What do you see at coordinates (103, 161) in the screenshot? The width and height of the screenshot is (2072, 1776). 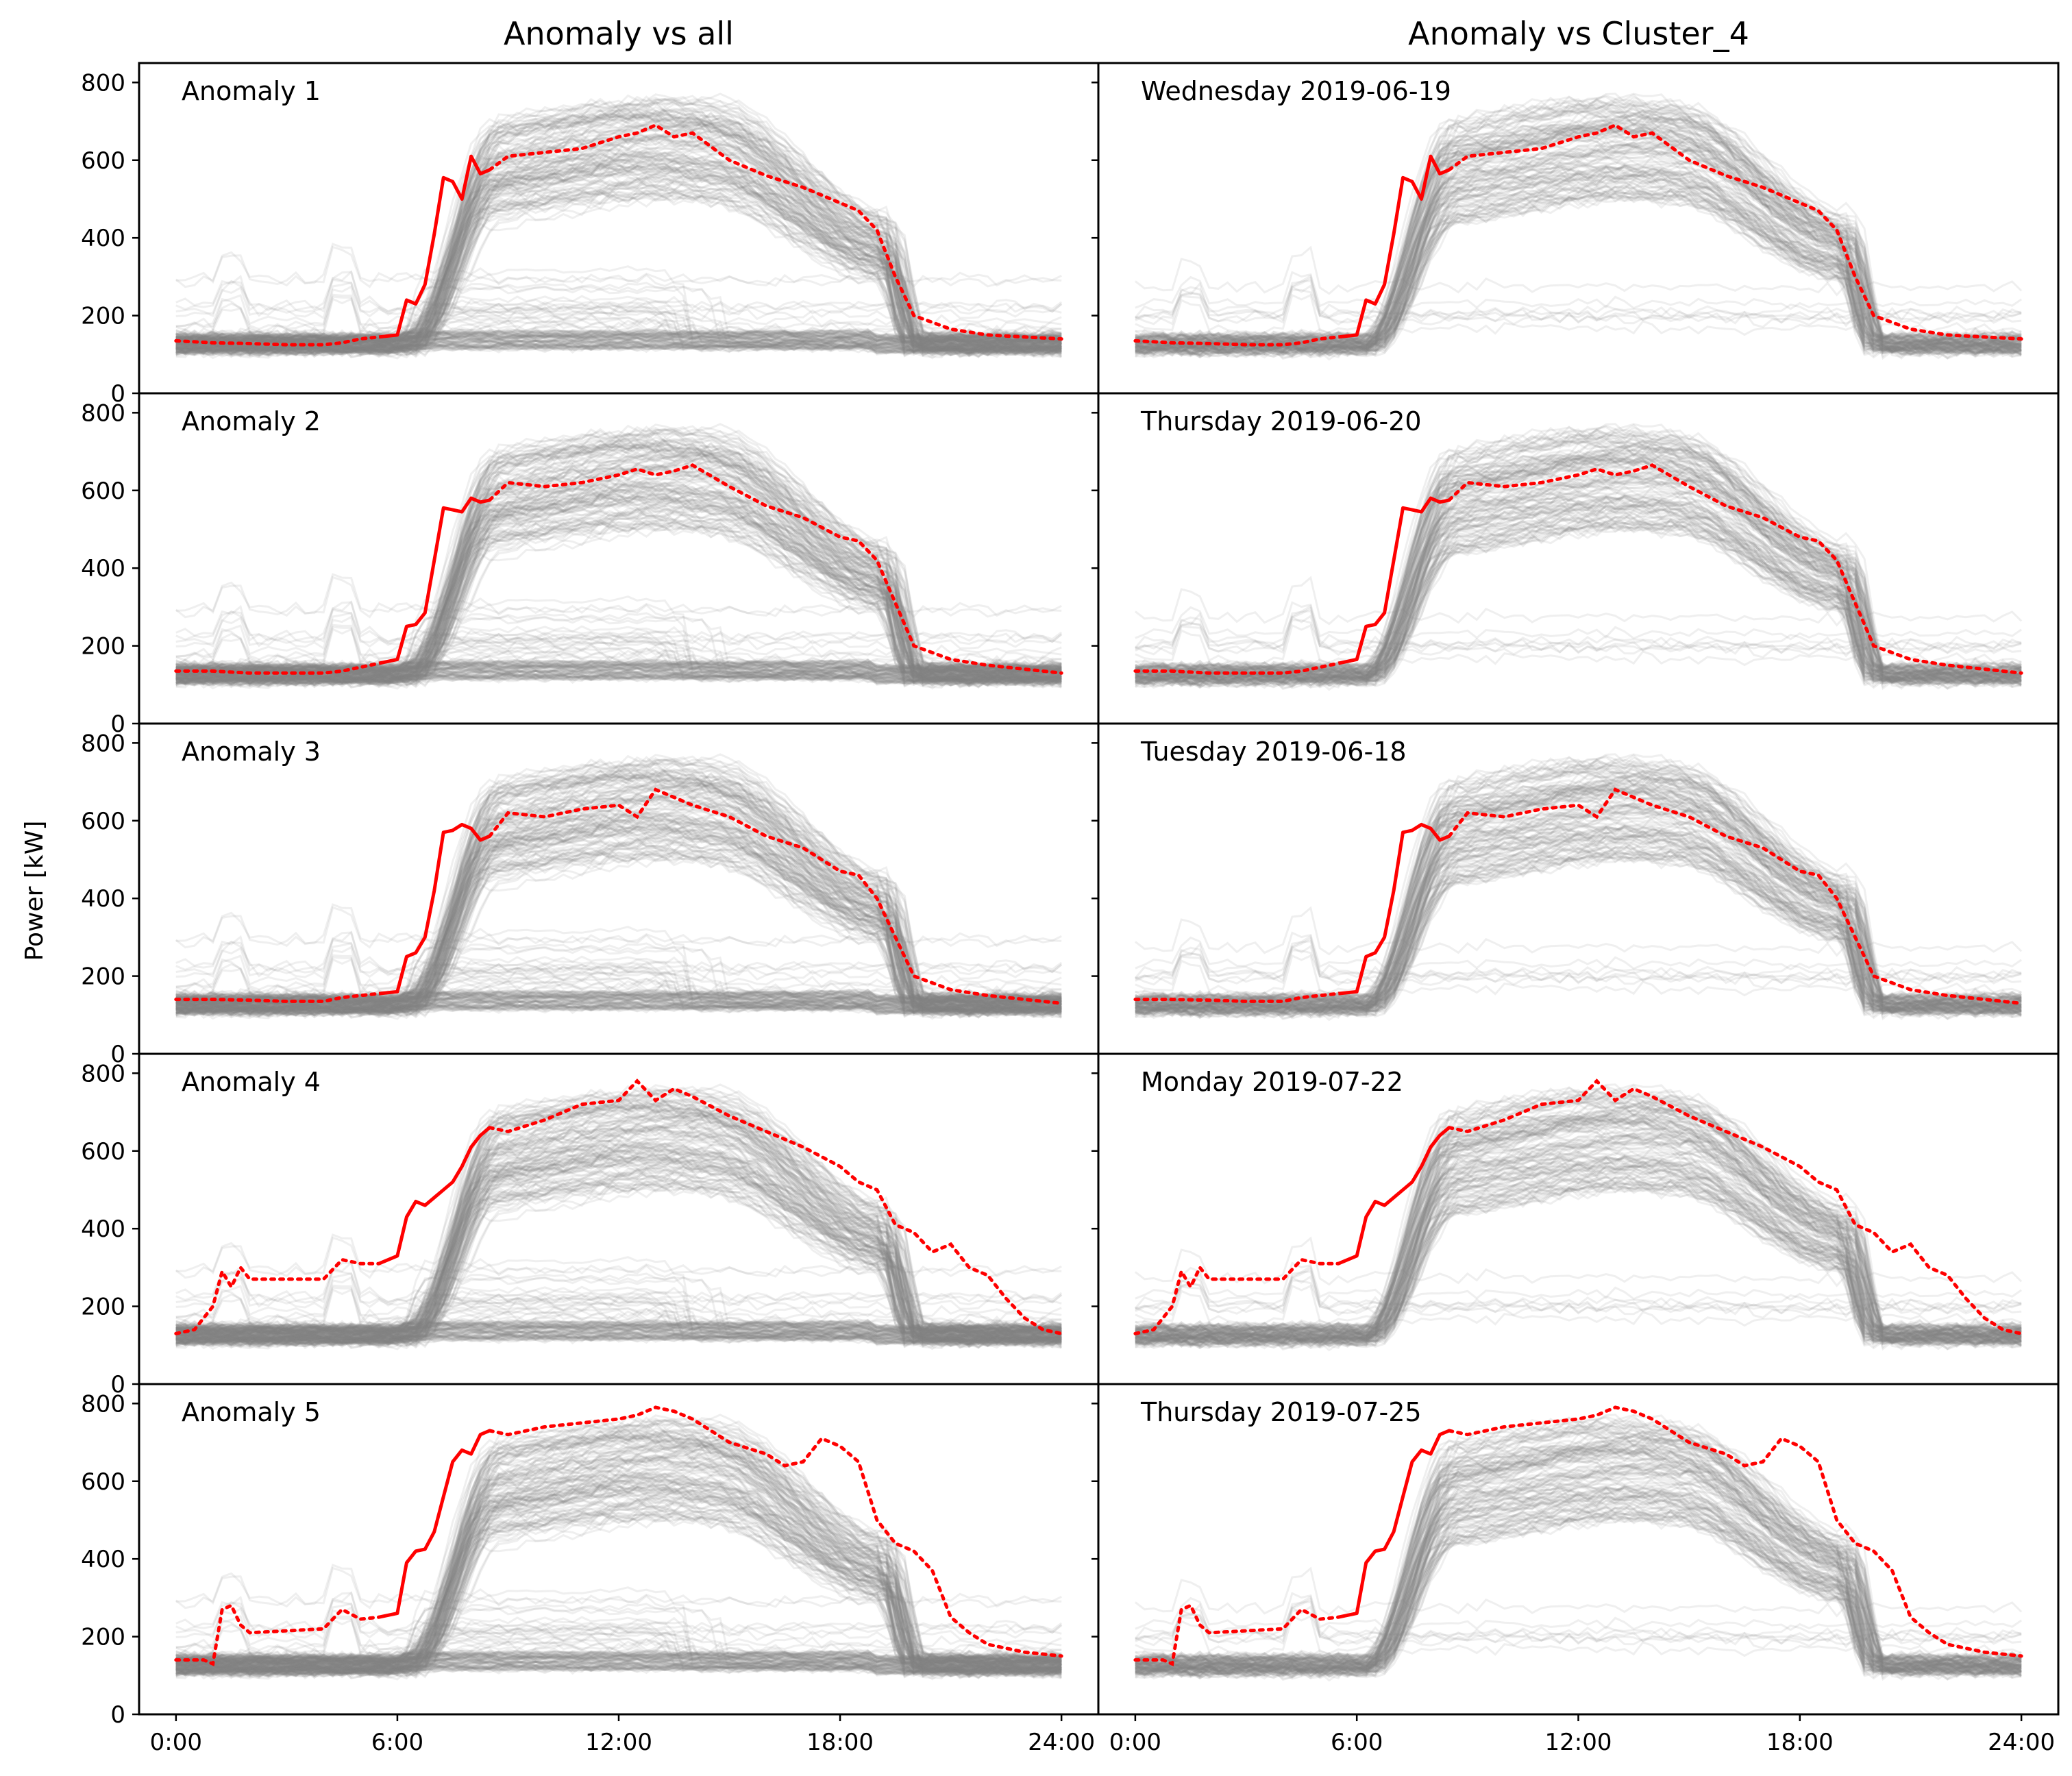 I see `y-tick-label: 600` at bounding box center [103, 161].